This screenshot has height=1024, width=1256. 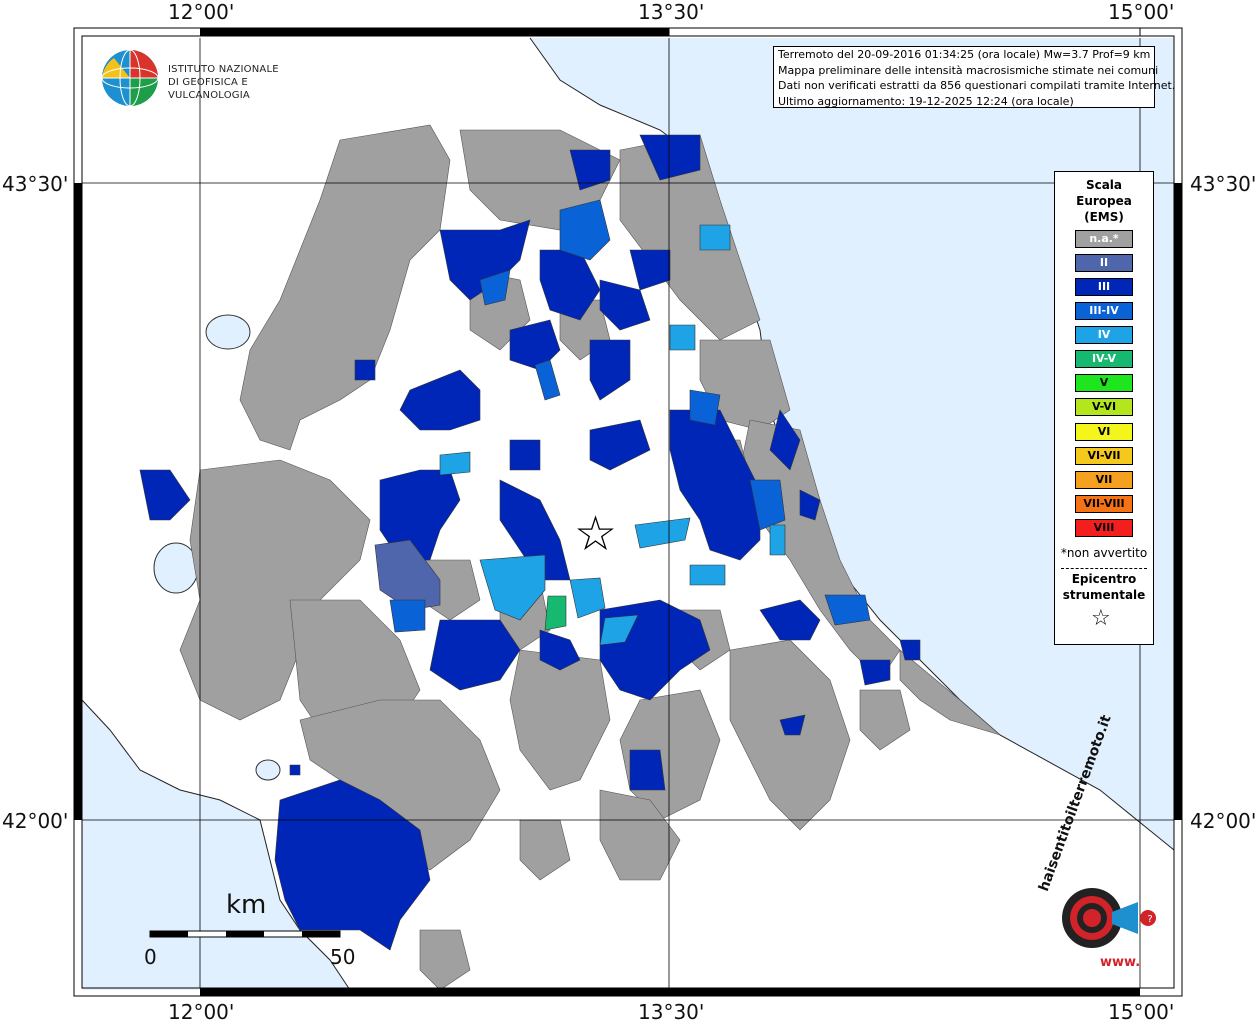 I want to click on legend-swatch-vi: VI, so click(x=1104, y=432).